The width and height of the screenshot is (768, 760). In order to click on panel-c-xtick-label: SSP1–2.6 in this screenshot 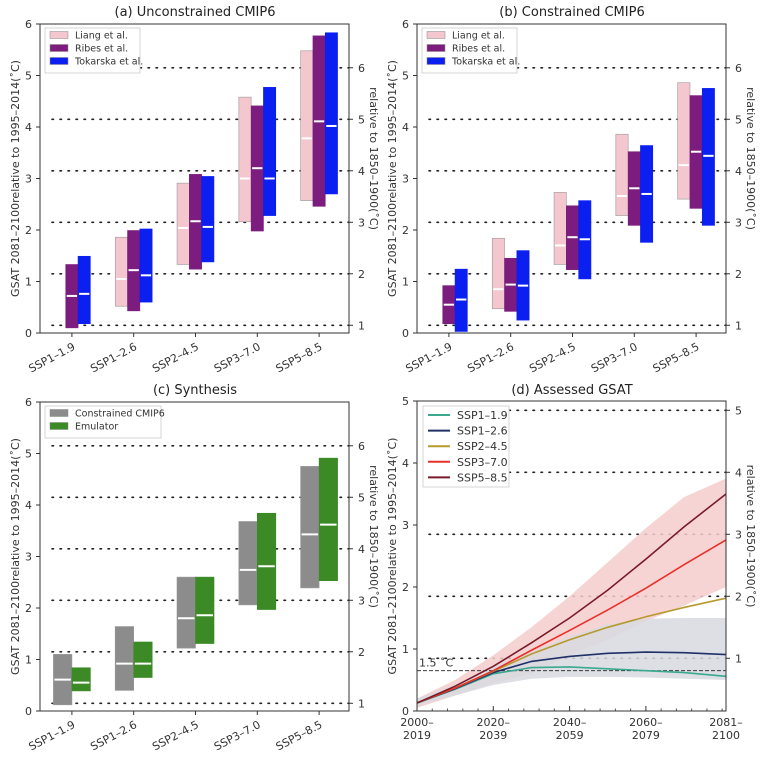, I will do `click(113, 735)`.